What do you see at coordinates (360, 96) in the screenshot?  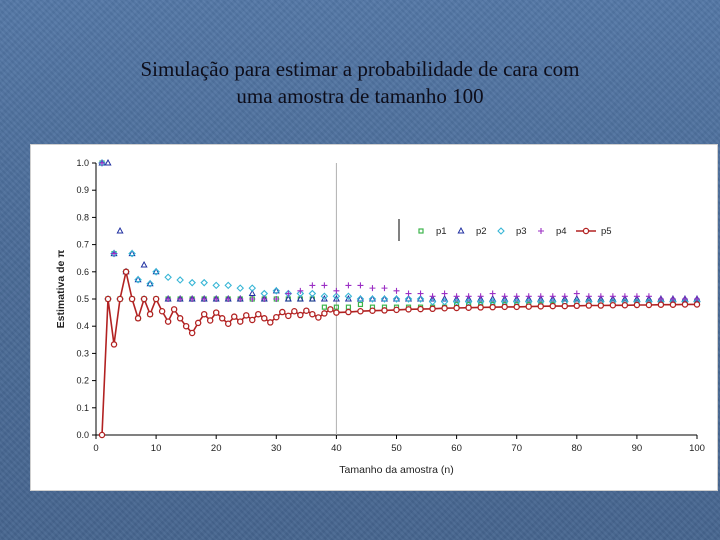 I see `slide-title-line-2: uma amostra de tamanho 100` at bounding box center [360, 96].